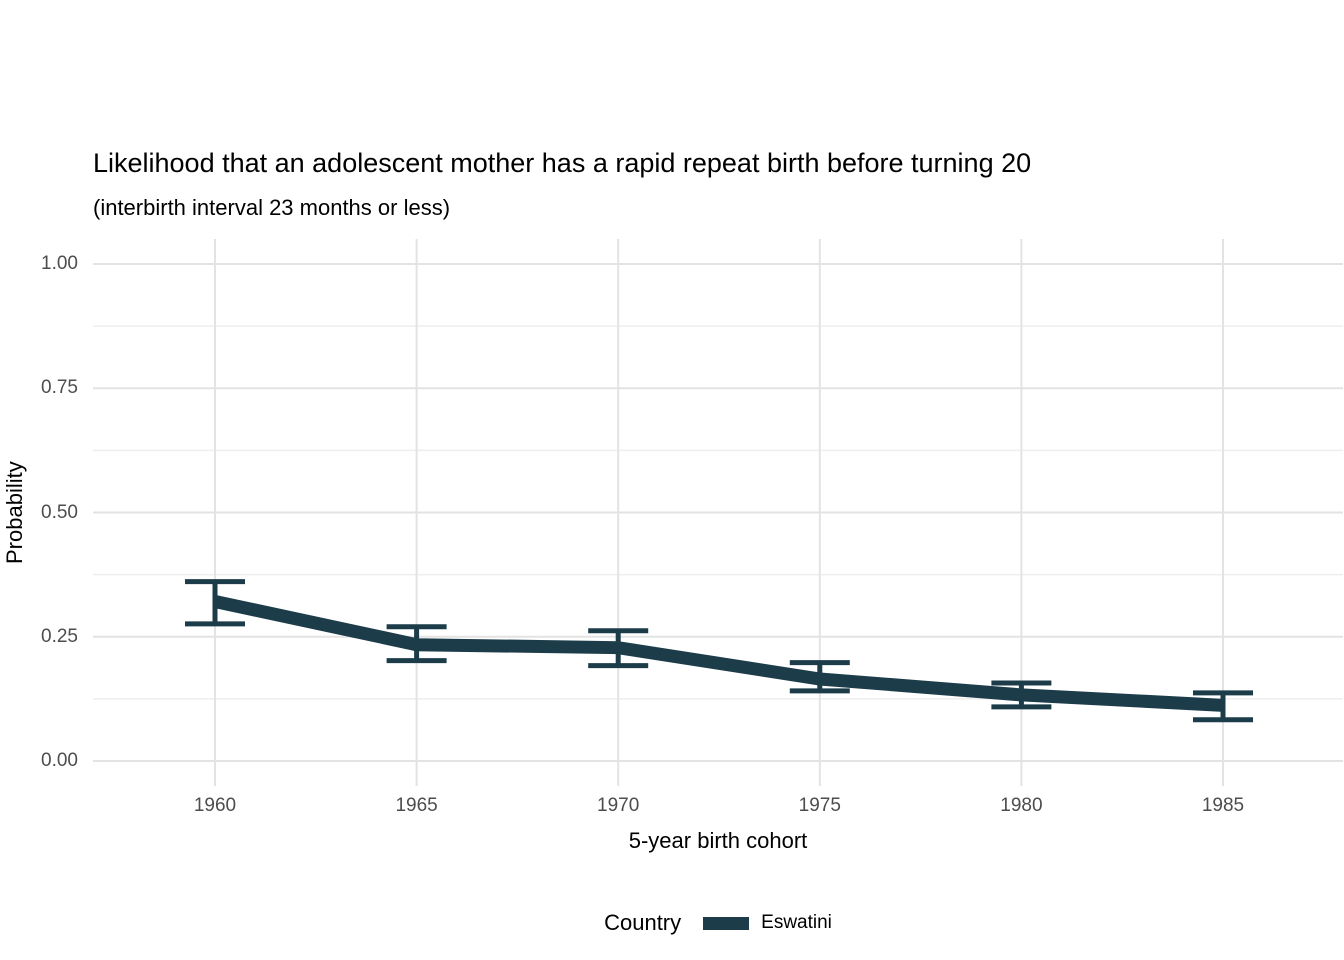 The width and height of the screenshot is (1344, 960). Describe the element at coordinates (59, 263) in the screenshot. I see `y-axis-tick-label: 1.00` at that location.